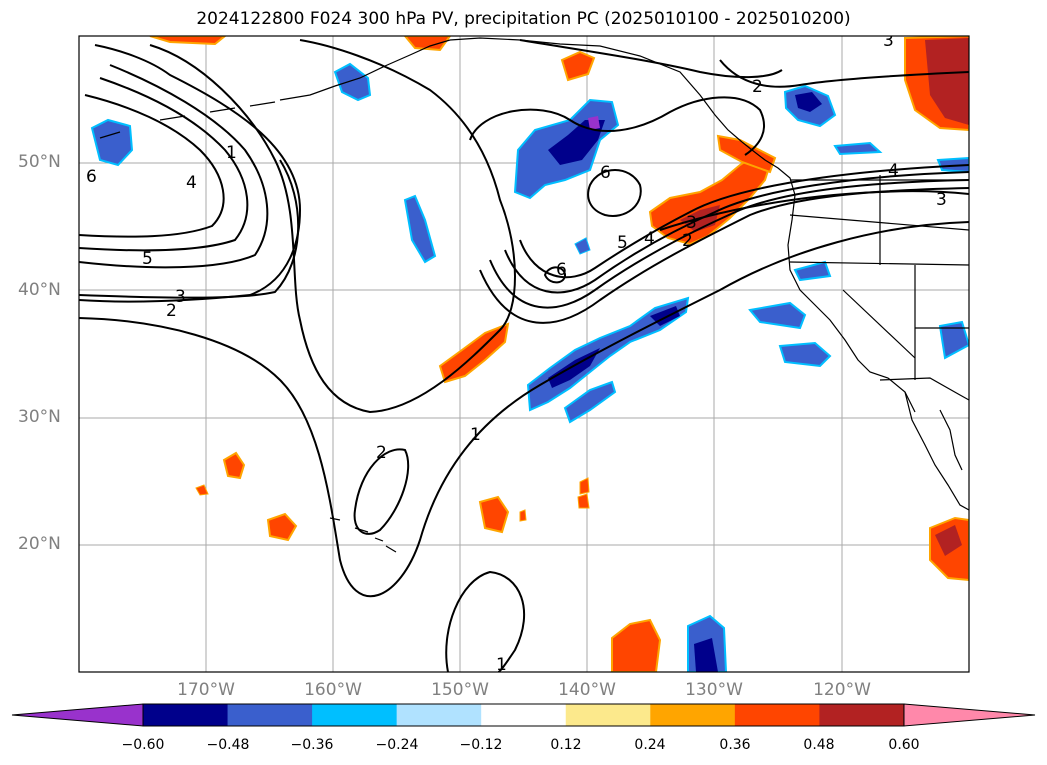 Image resolution: width=1047 pixels, height=765 pixels. Describe the element at coordinates (566, 745) in the screenshot. I see `colorbar-tick-6: 0.12` at that location.